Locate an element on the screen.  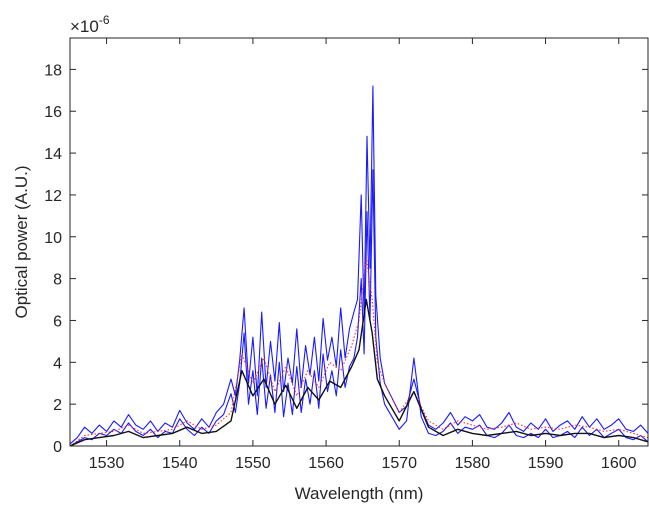
y-axis-label: Optical power (A.U.) is located at coordinates (21, 241).